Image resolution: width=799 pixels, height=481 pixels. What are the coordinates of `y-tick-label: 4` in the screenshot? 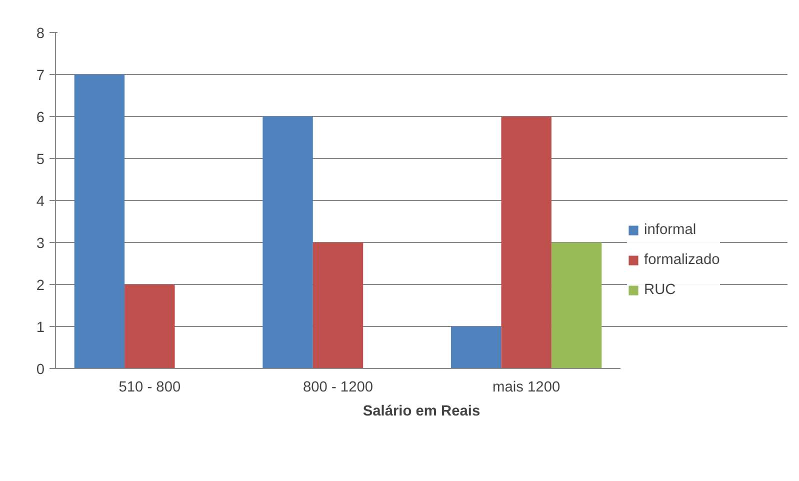 It's located at (40, 202).